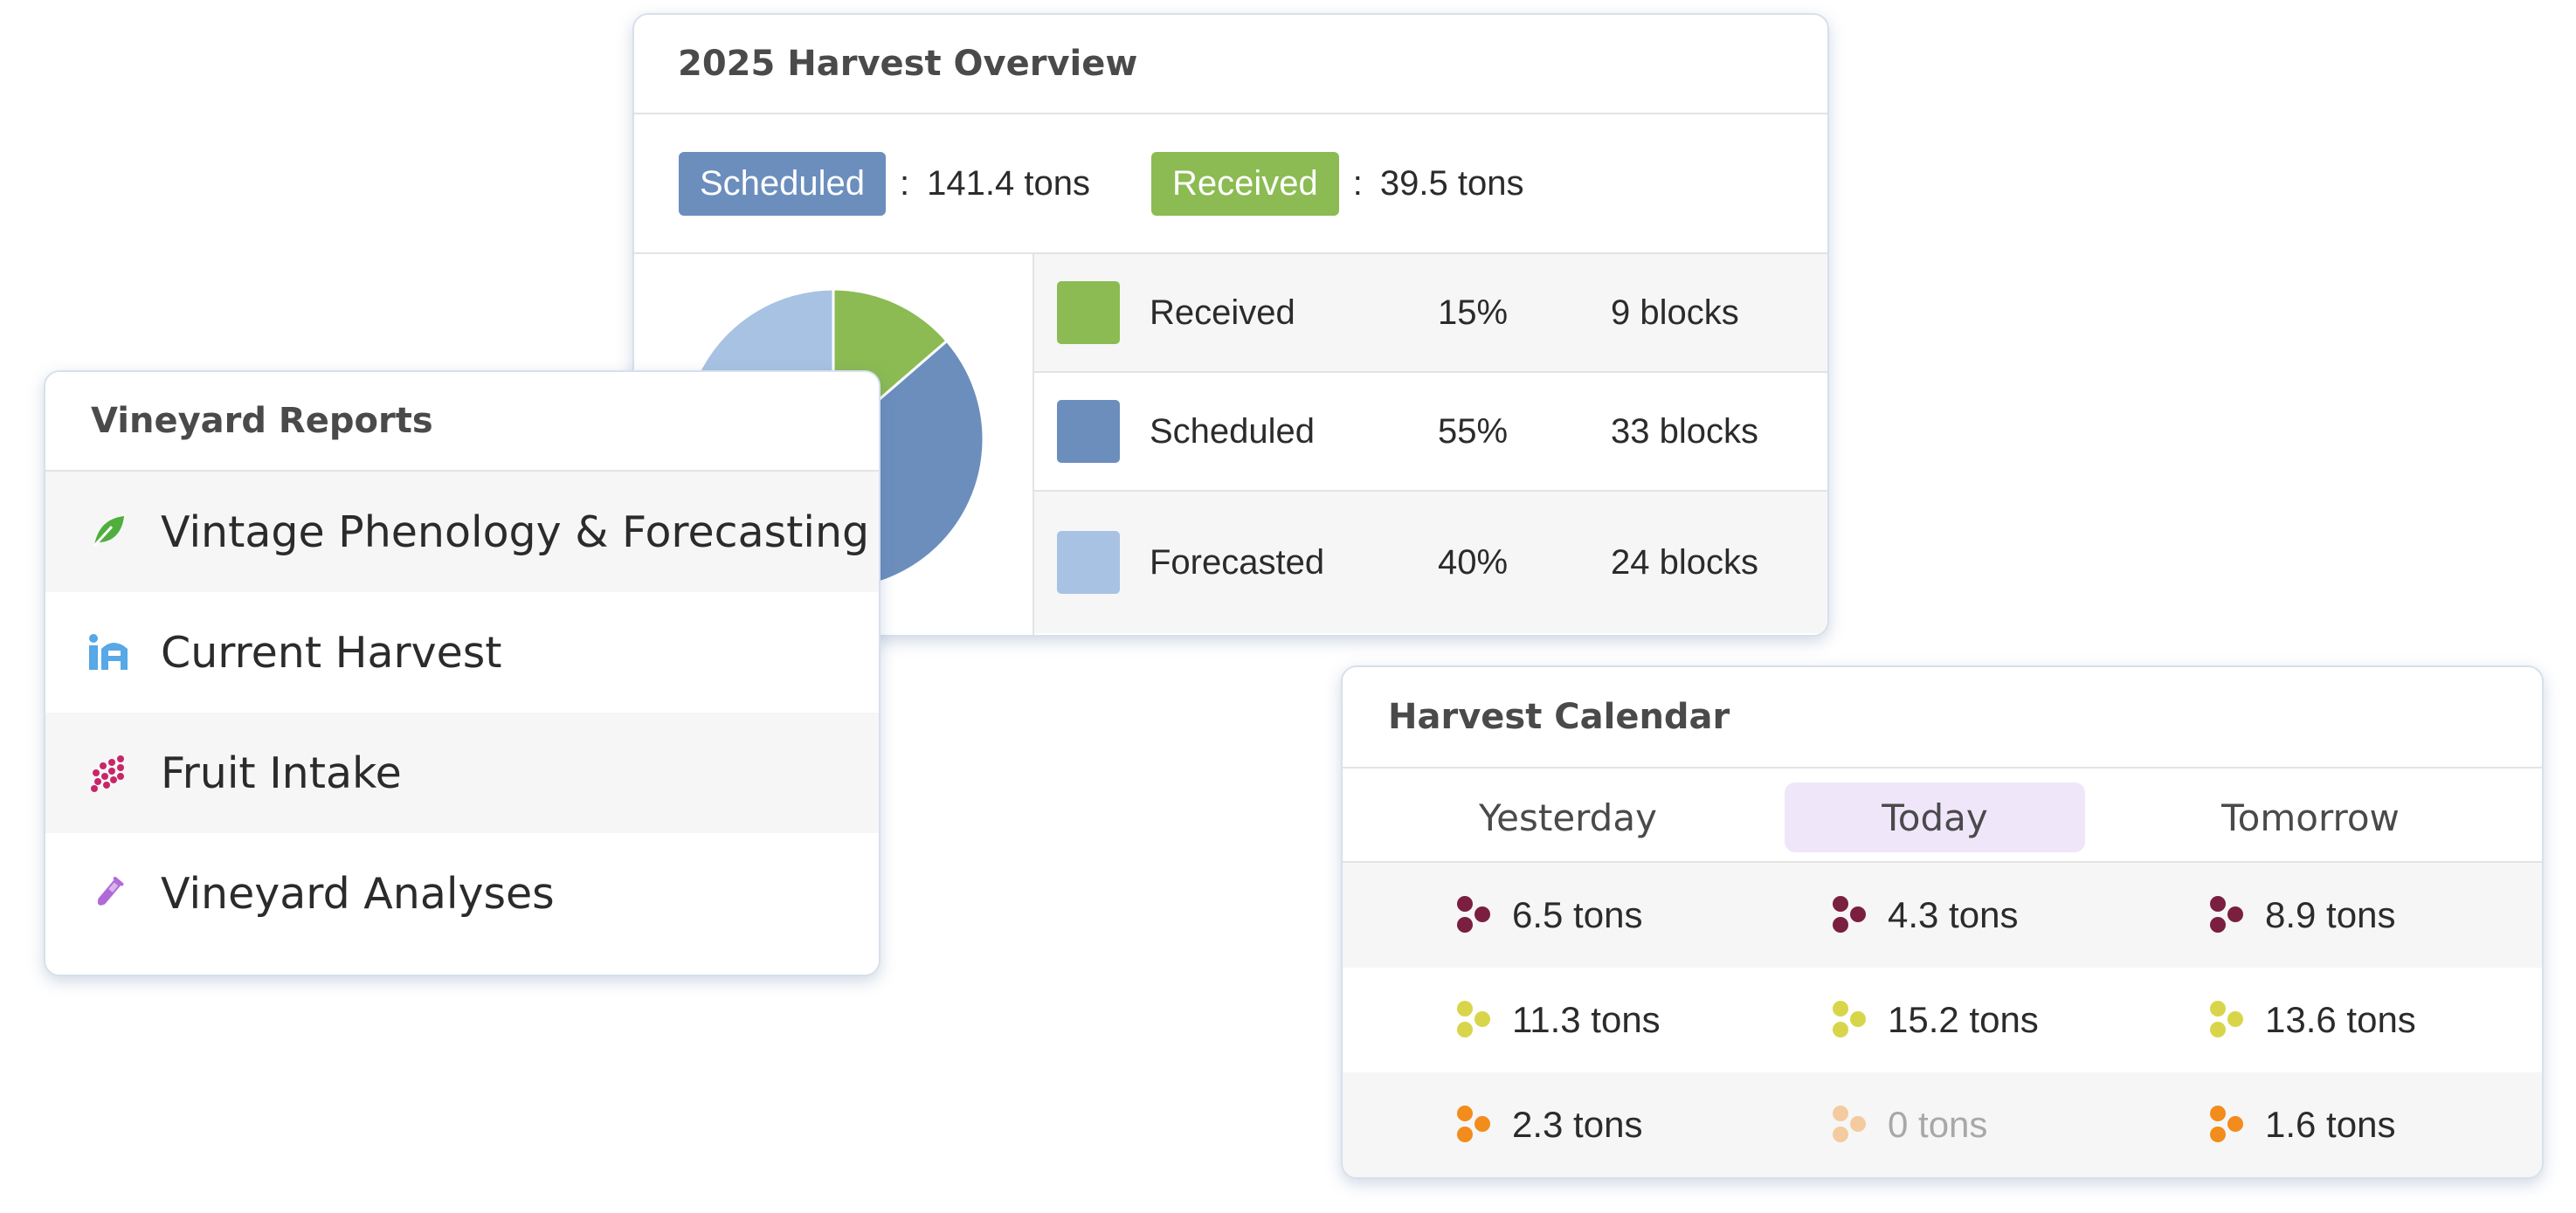 The height and width of the screenshot is (1213, 2576). What do you see at coordinates (1008, 183) in the screenshot?
I see `scheduled-value: 141.4 tons` at bounding box center [1008, 183].